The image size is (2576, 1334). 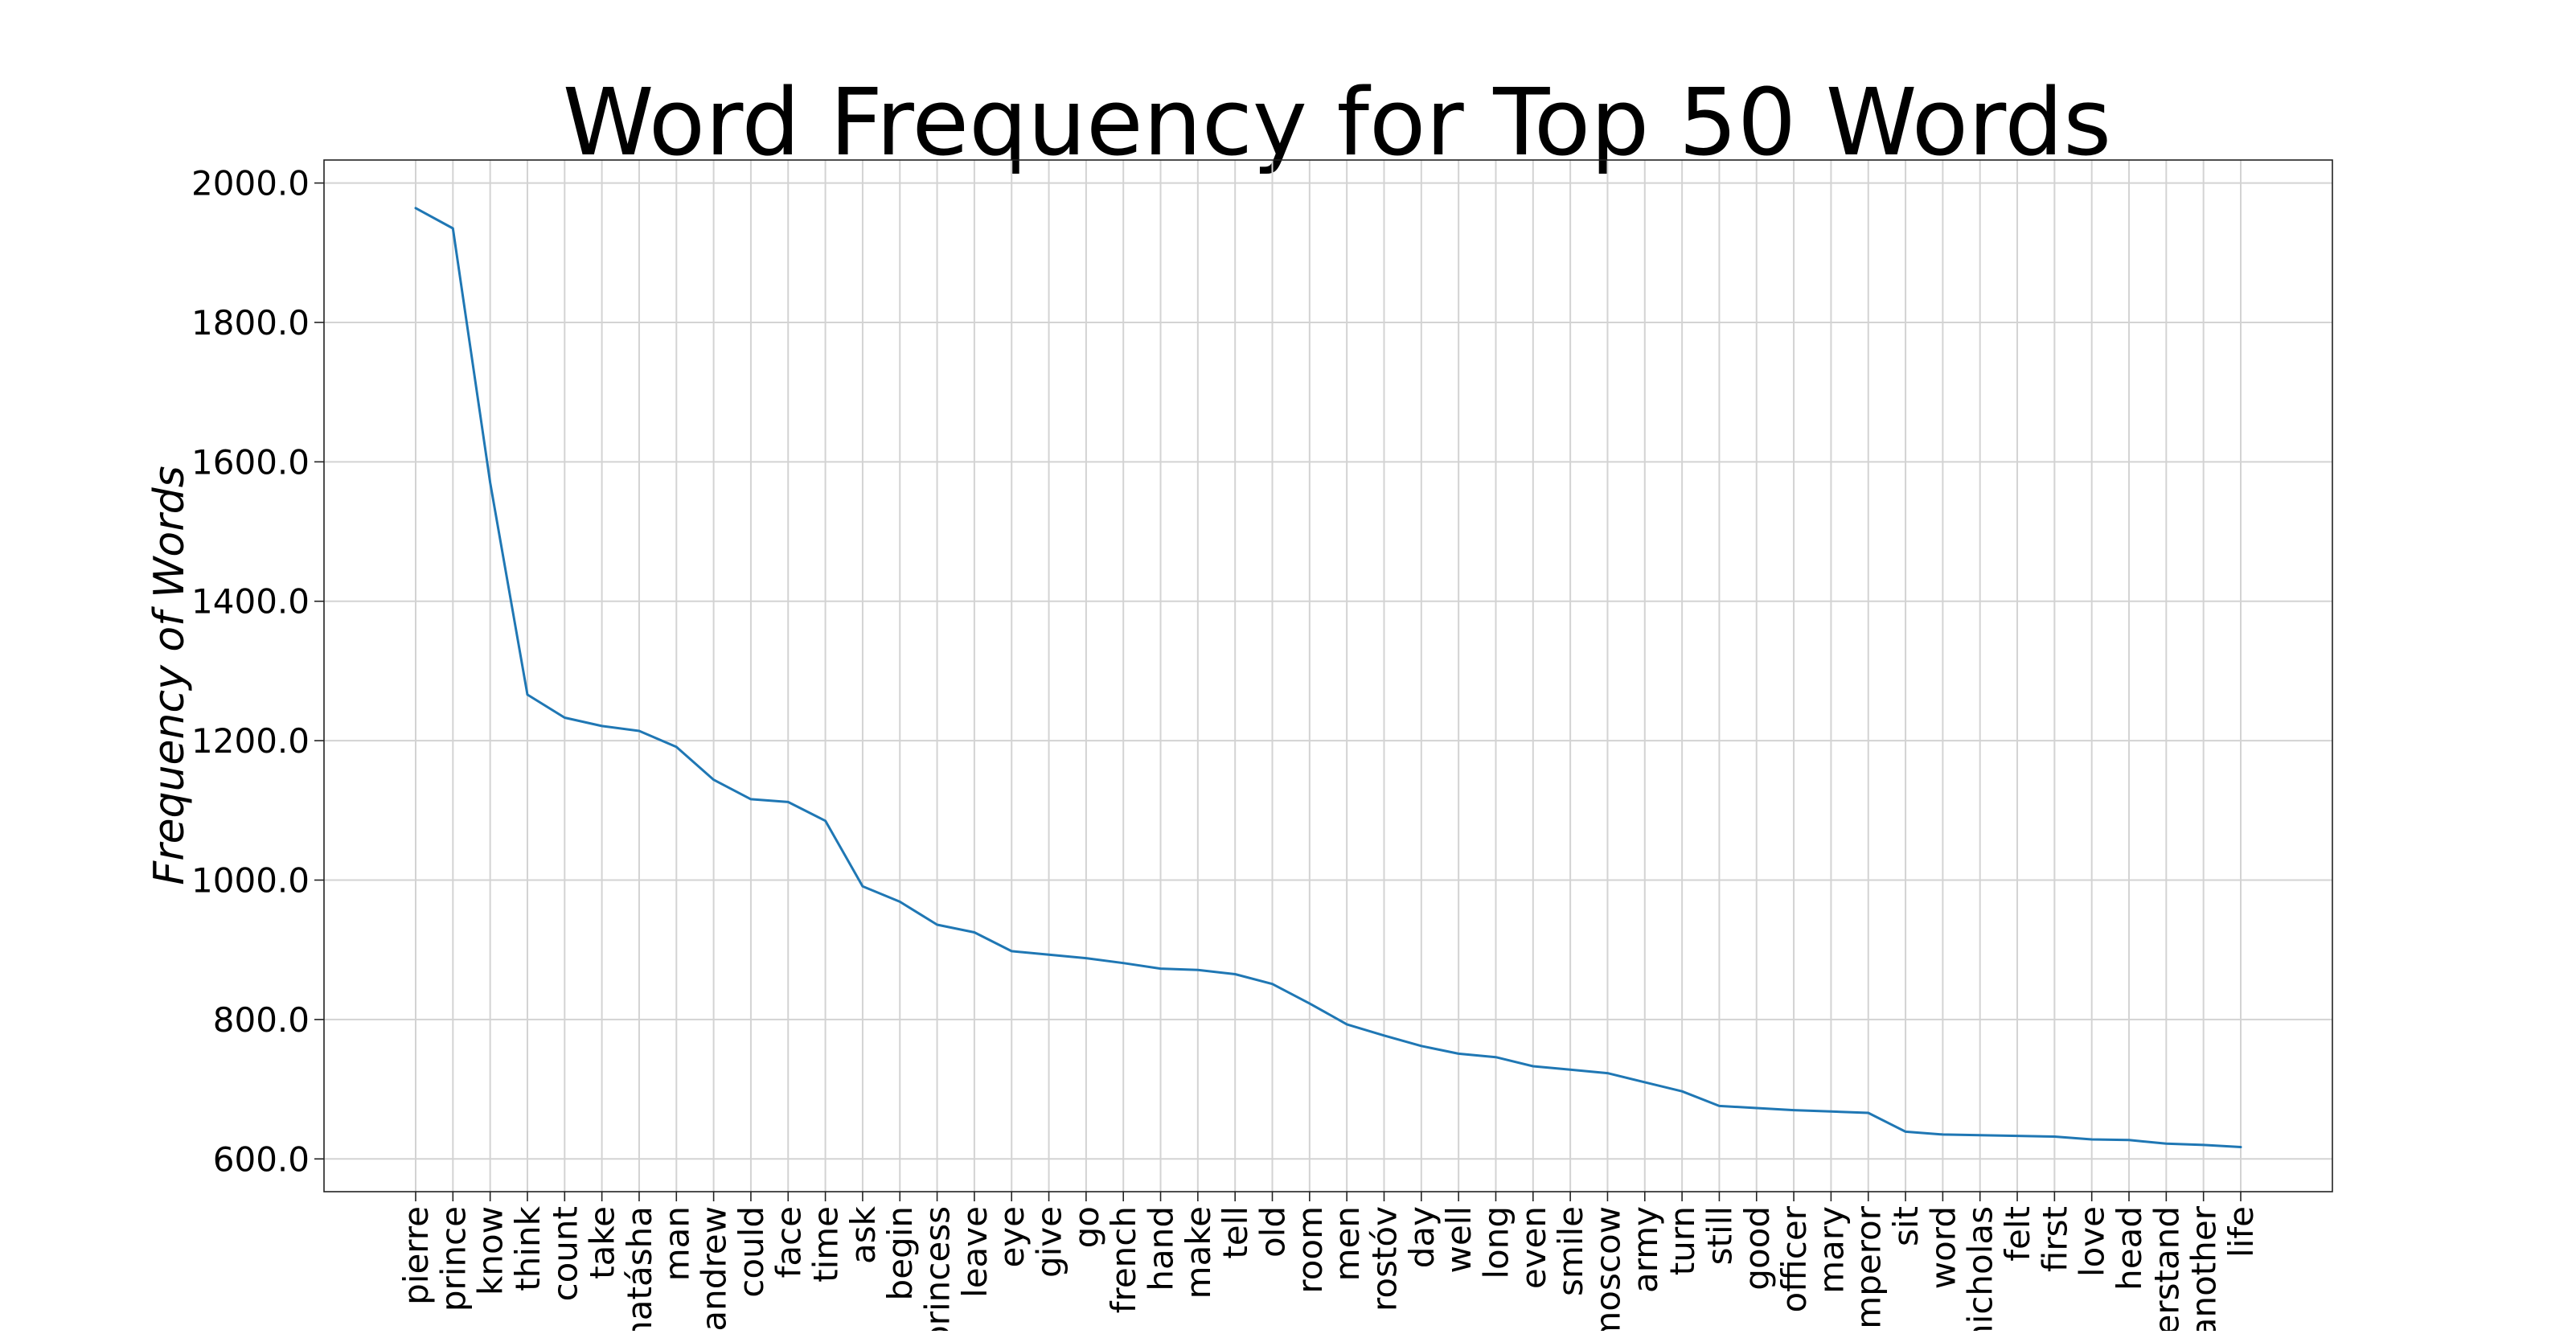 I want to click on x-tick-label: mary, so click(x=1831, y=1250).